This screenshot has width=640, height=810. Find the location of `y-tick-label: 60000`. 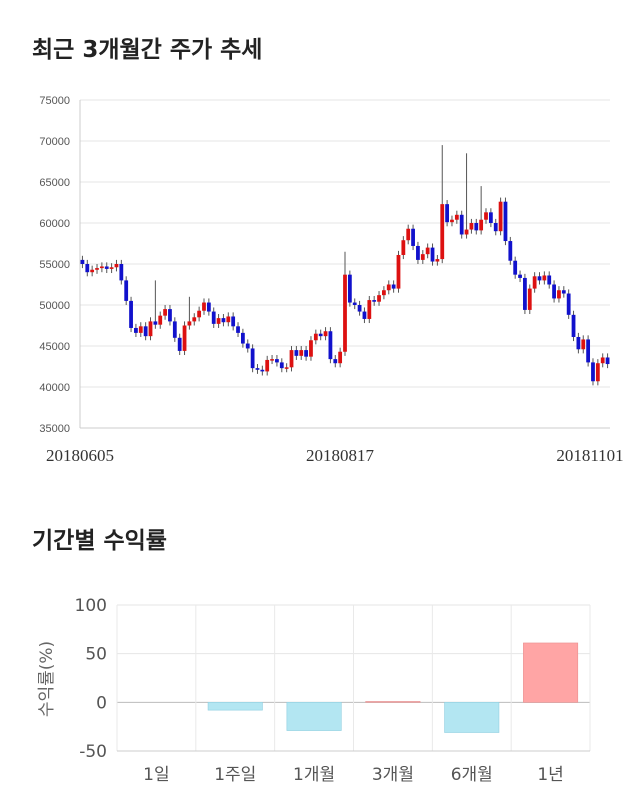

y-tick-label: 60000 is located at coordinates (54, 224).